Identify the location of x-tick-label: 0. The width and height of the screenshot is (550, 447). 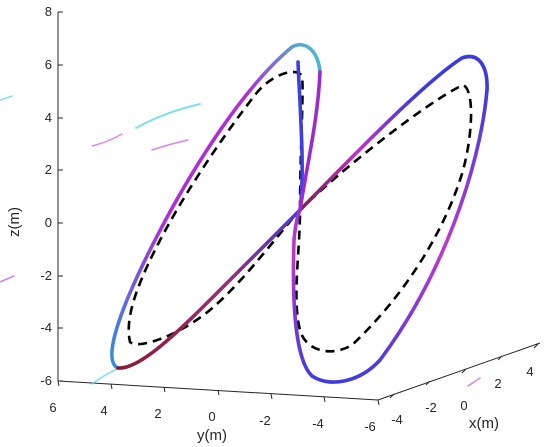
(463, 405).